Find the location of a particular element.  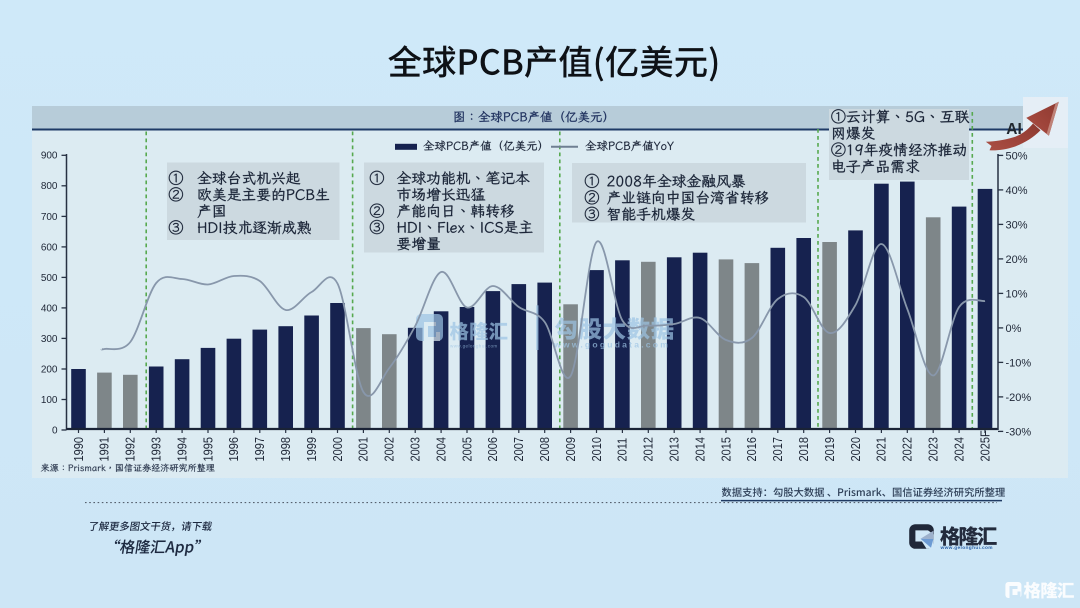

svg-text: 50% is located at coordinates (1017, 156).